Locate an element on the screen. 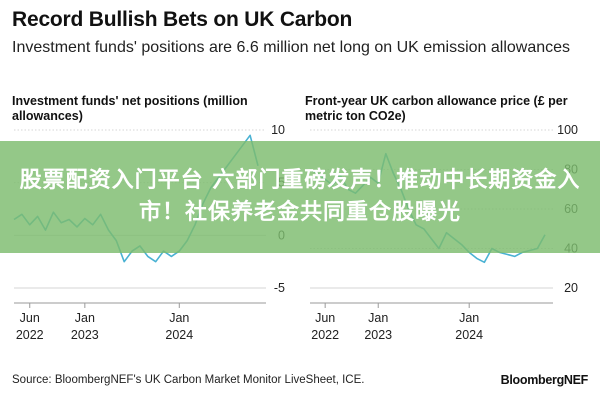 This screenshot has height=400, width=600. right-x-tick-year: 2023 is located at coordinates (378, 335).